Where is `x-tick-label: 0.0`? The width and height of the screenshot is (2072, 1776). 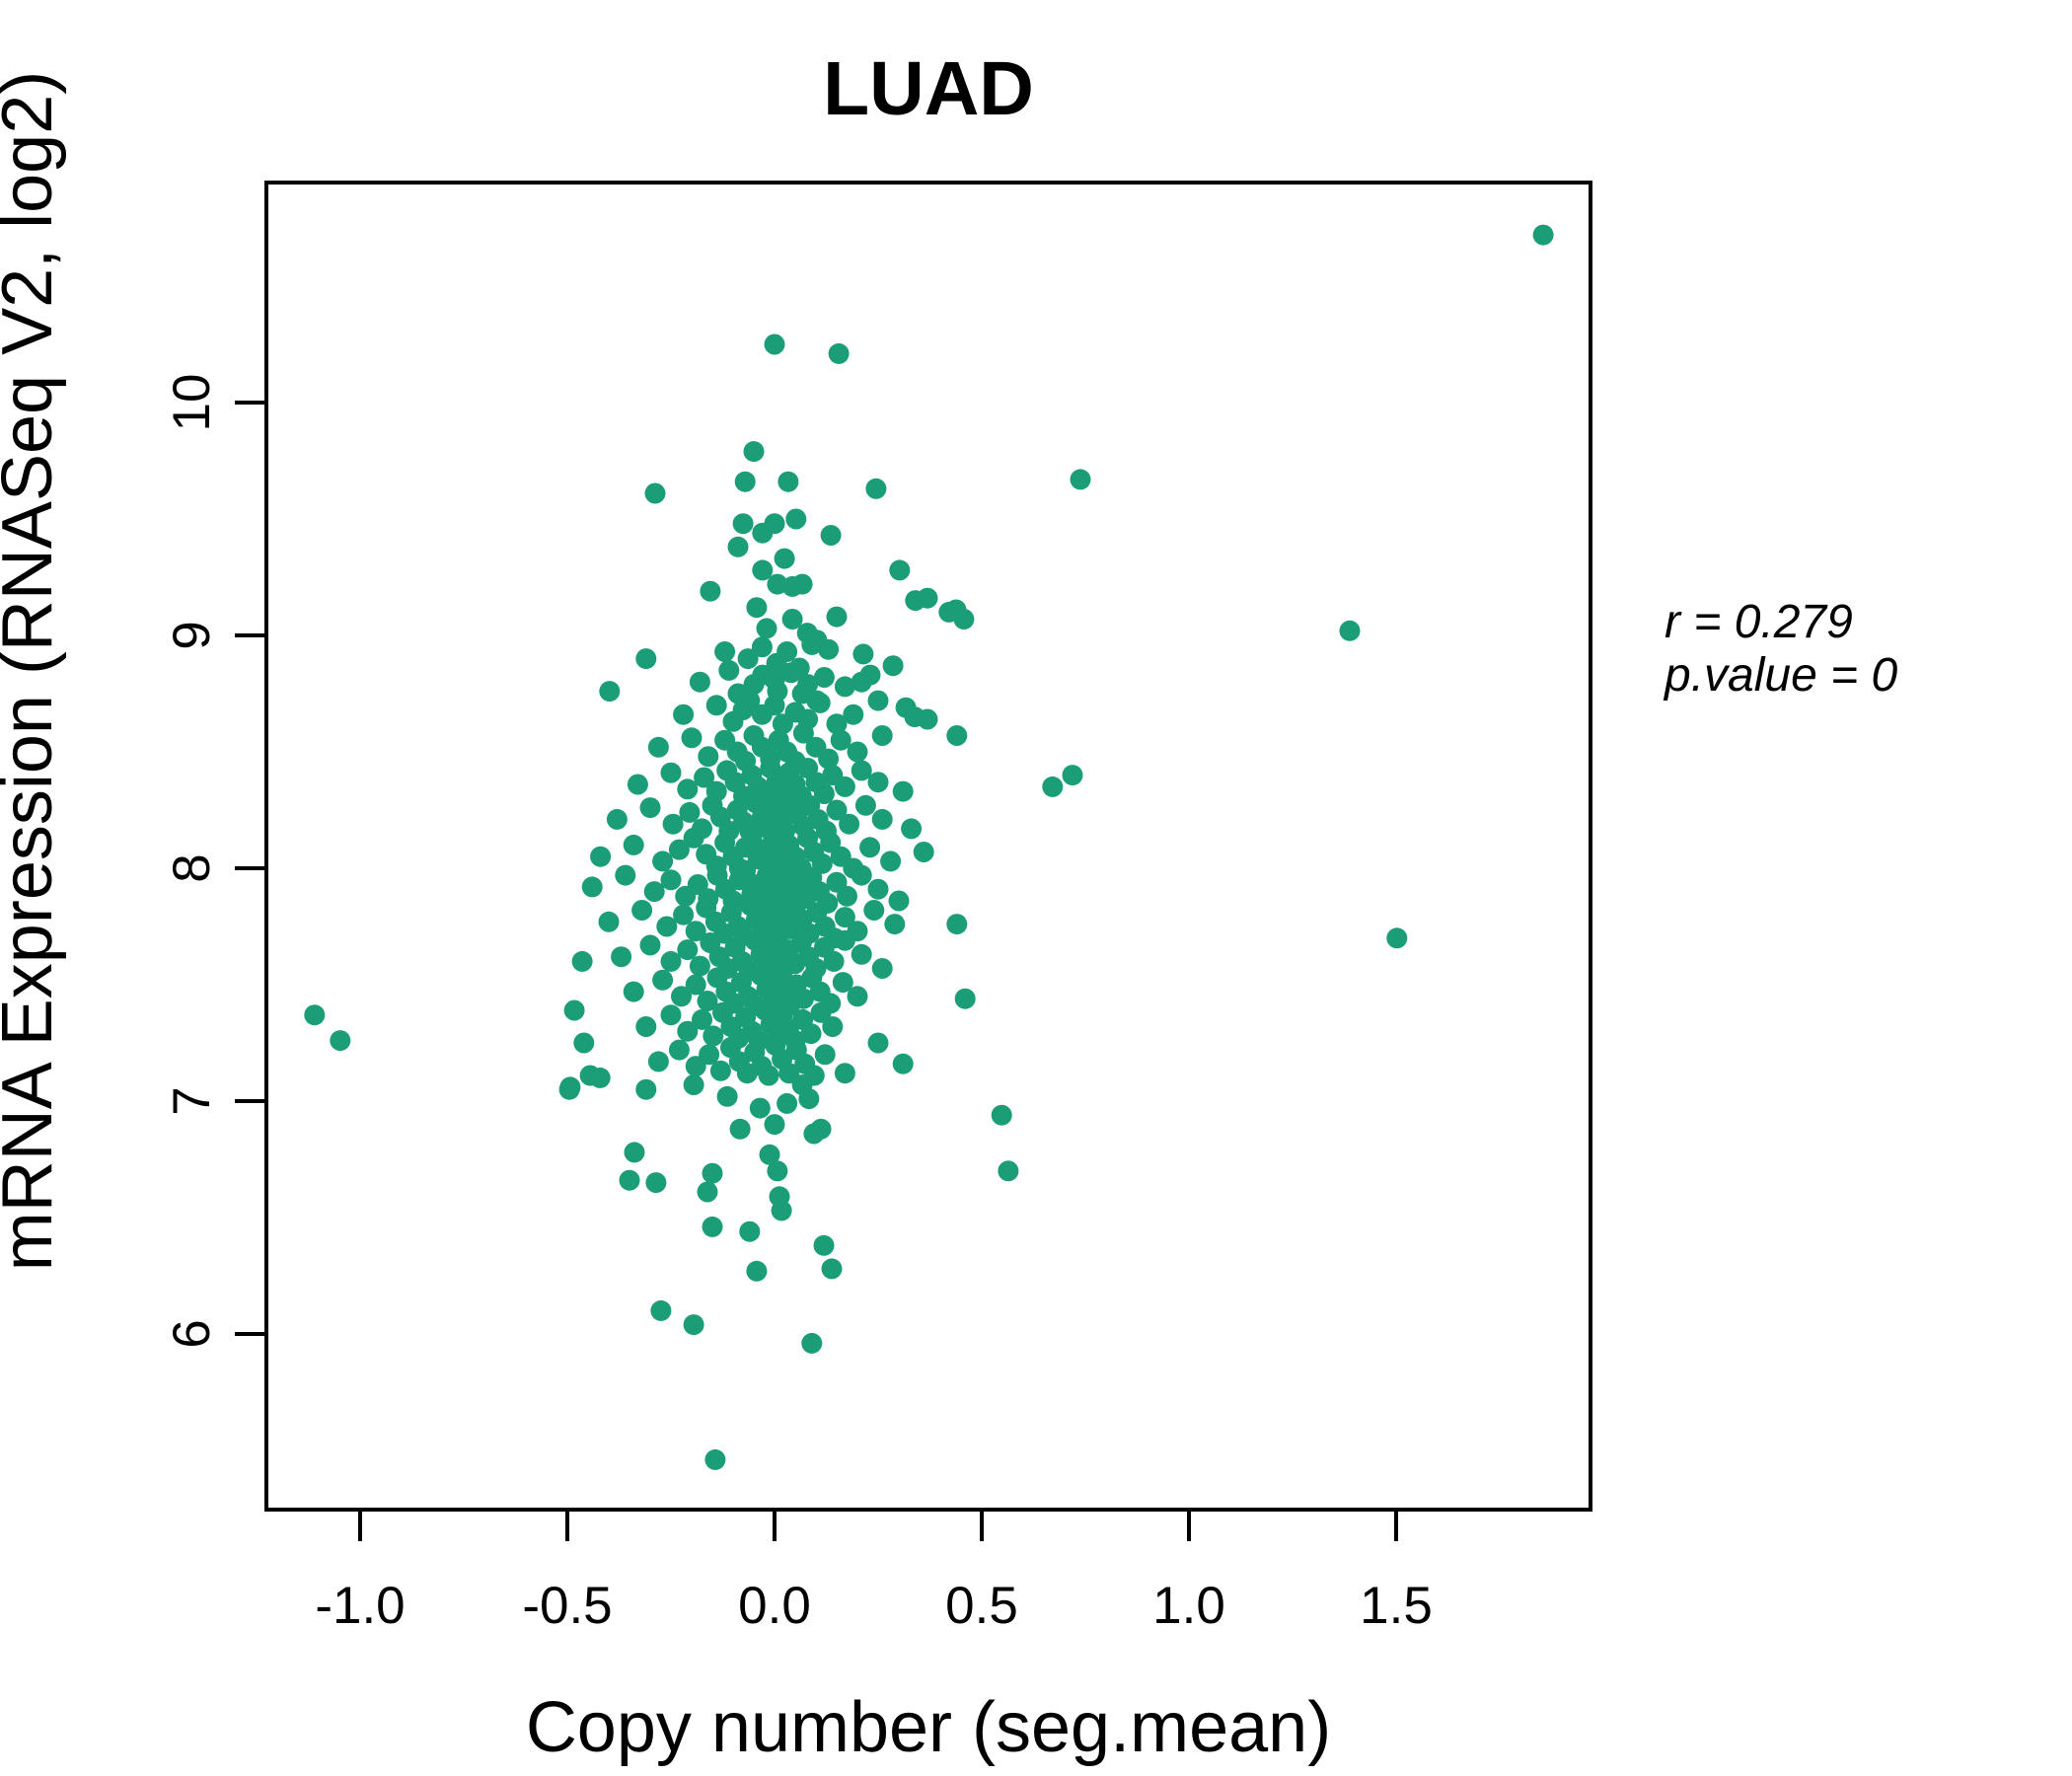
x-tick-label: 0.0 is located at coordinates (774, 1606).